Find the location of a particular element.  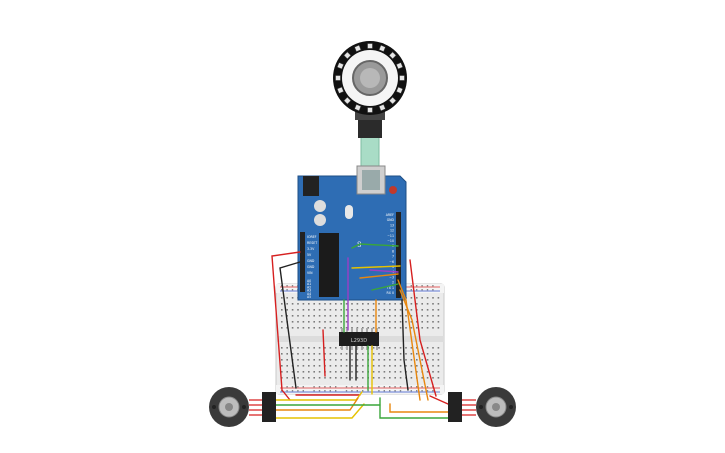

ring-leds is located at coordinates (370, 78).